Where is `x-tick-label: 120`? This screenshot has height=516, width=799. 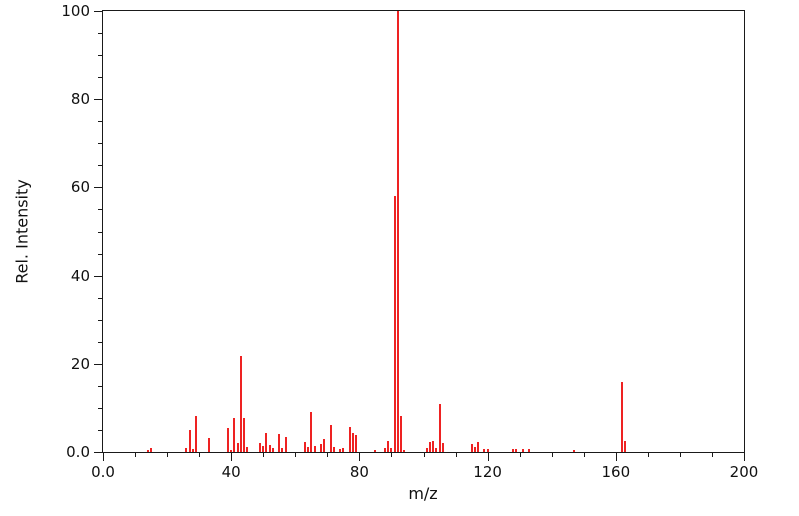
x-tick-label: 120 is located at coordinates (487, 472).